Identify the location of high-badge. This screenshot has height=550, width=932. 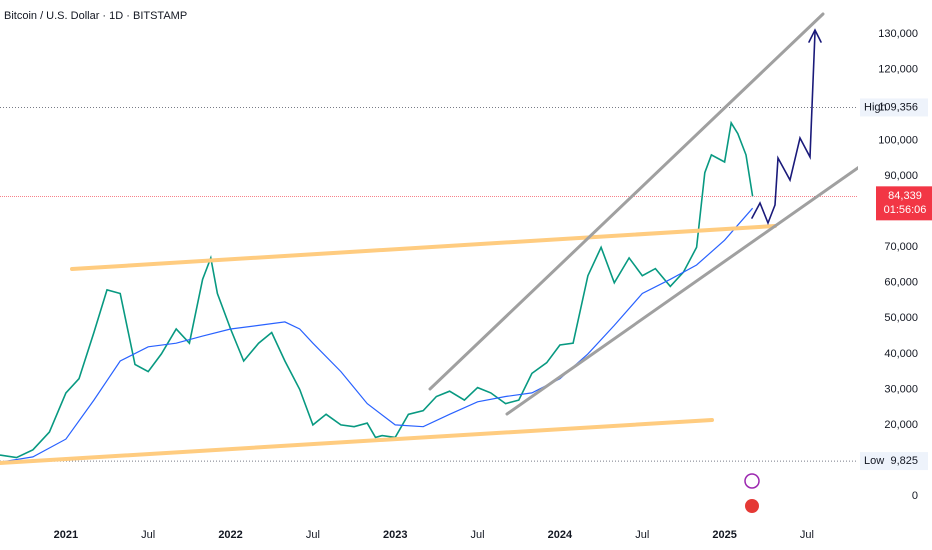
(894, 107).